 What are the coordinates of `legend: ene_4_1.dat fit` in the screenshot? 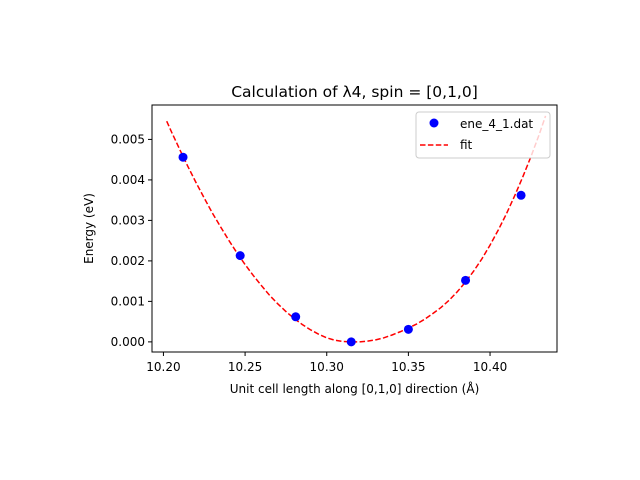 It's located at (483, 135).